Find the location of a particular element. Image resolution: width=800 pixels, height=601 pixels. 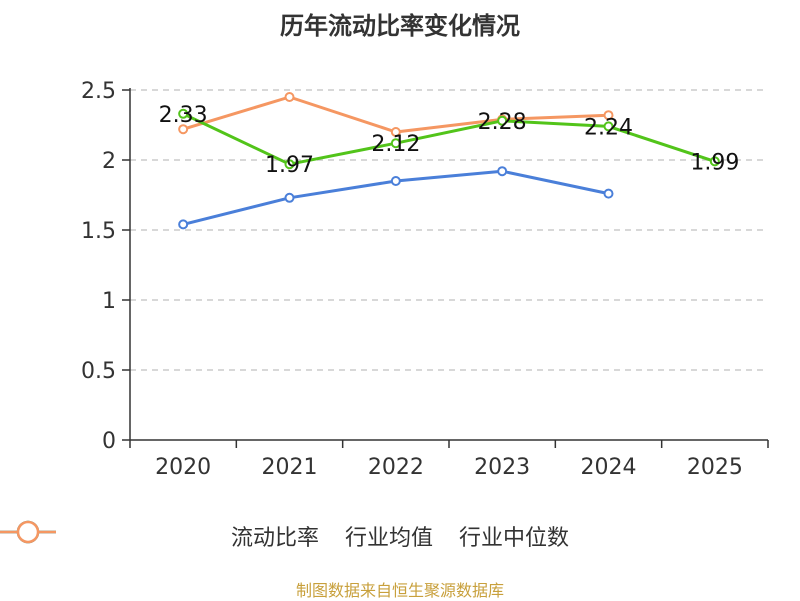

x-tick-label: 2025 is located at coordinates (715, 467).